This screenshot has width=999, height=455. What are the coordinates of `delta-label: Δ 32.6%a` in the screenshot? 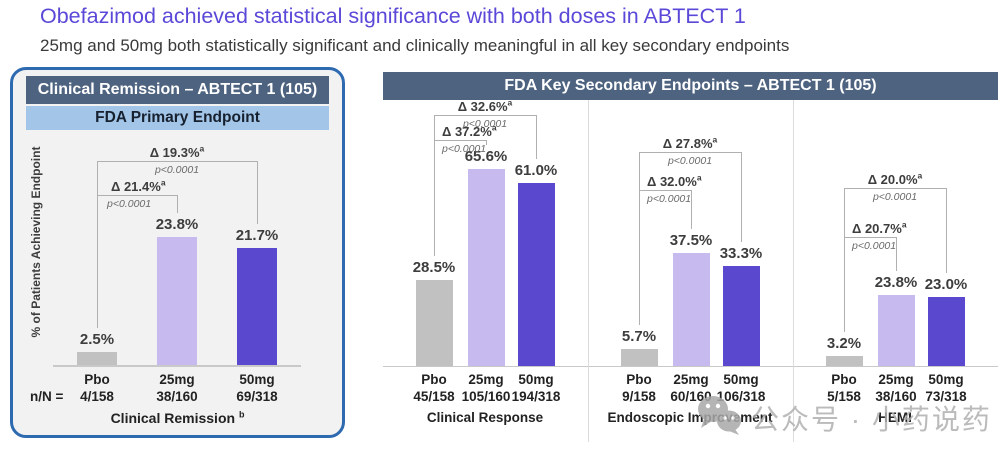 It's located at (485, 105).